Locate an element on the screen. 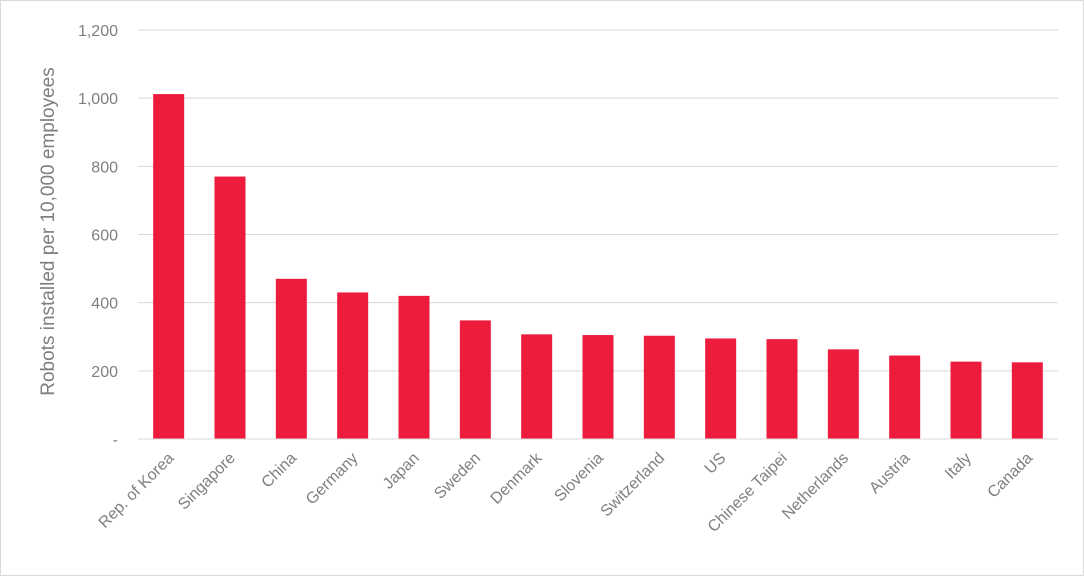 The image size is (1084, 576). y-axis-title: Robots installed per 10,000 employees is located at coordinates (48, 231).